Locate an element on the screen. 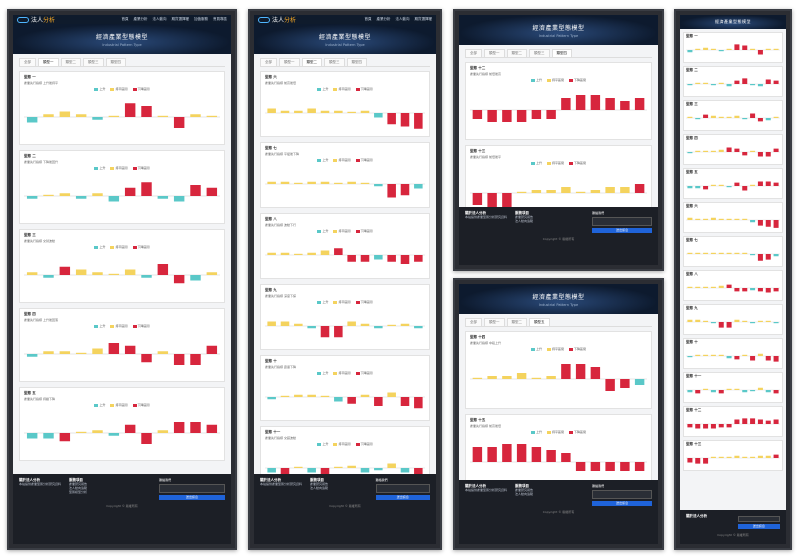 This screenshot has height=559, width=800. pattern-card: 型態 五 is located at coordinates (733, 183).